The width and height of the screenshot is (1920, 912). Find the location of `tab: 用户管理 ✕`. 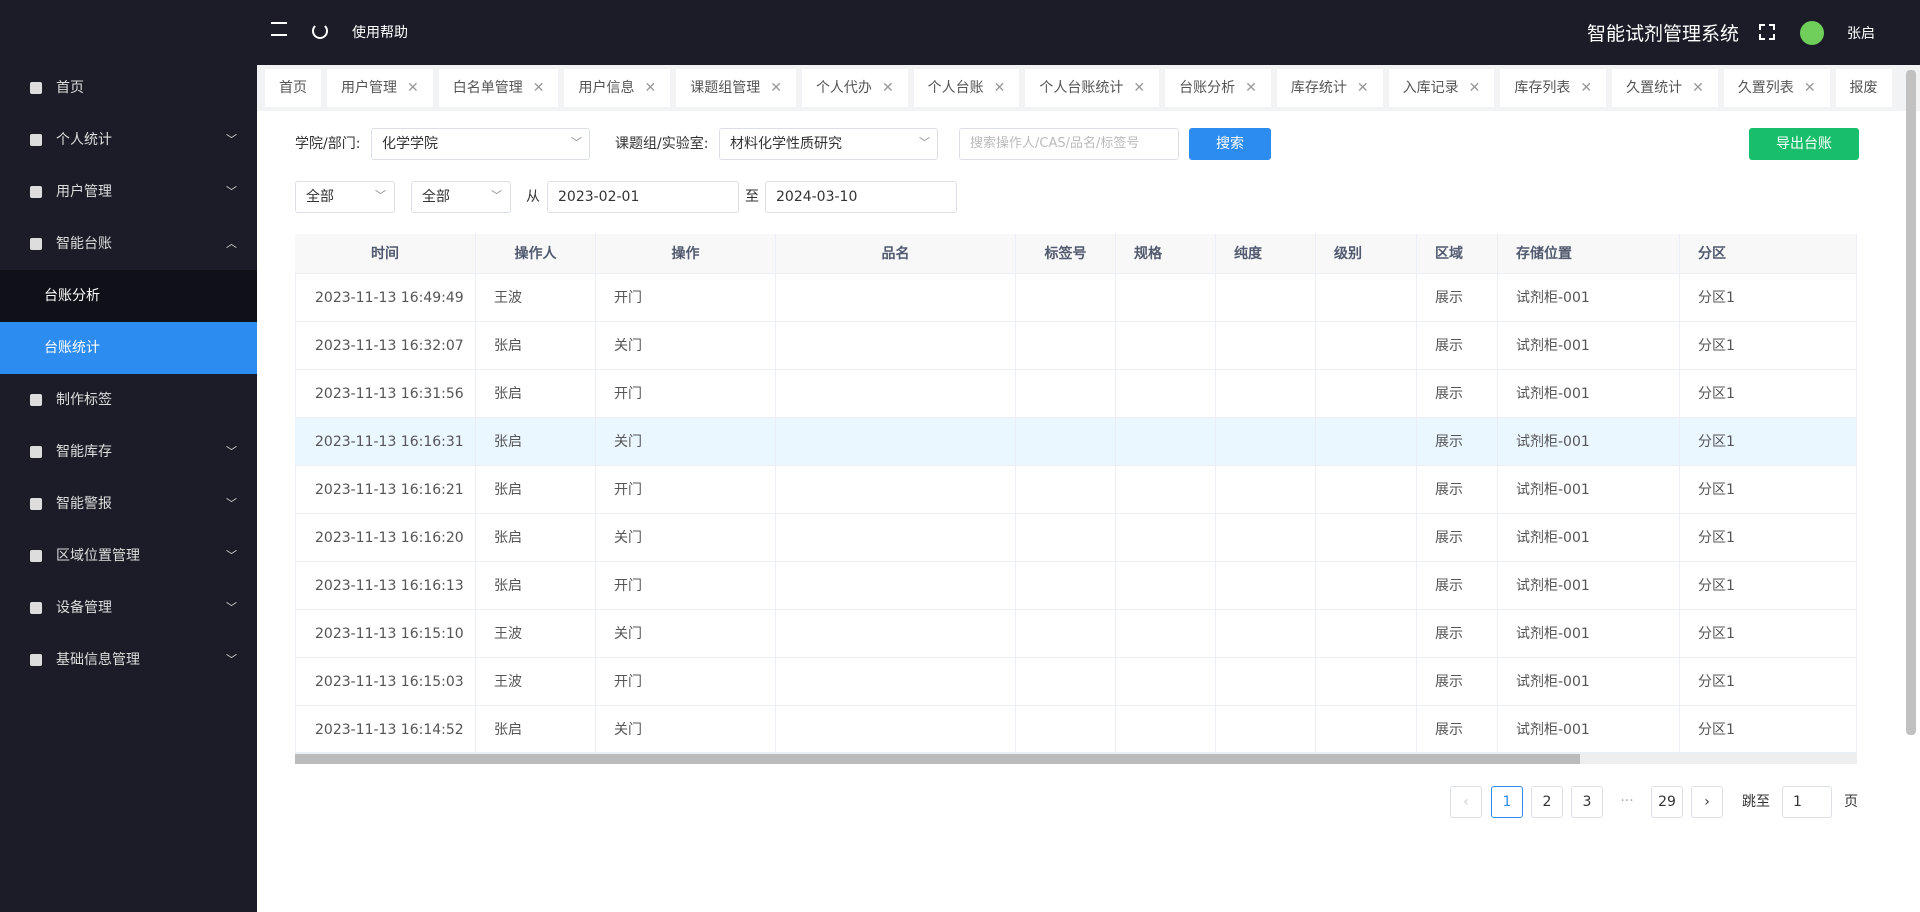

tab: 用户管理 ✕ is located at coordinates (380, 88).